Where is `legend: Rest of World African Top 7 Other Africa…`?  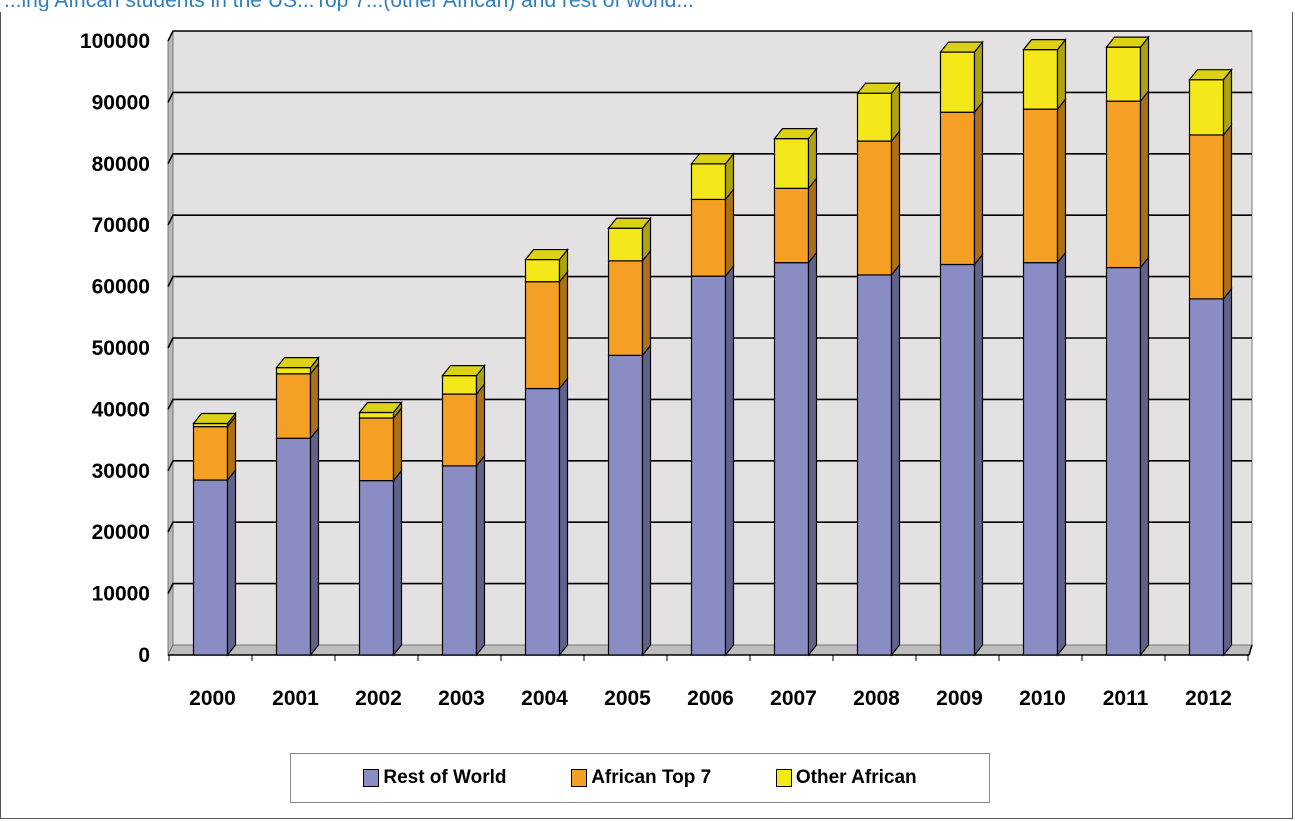
legend: Rest of World African Top 7 Other Africa… is located at coordinates (640, 778).